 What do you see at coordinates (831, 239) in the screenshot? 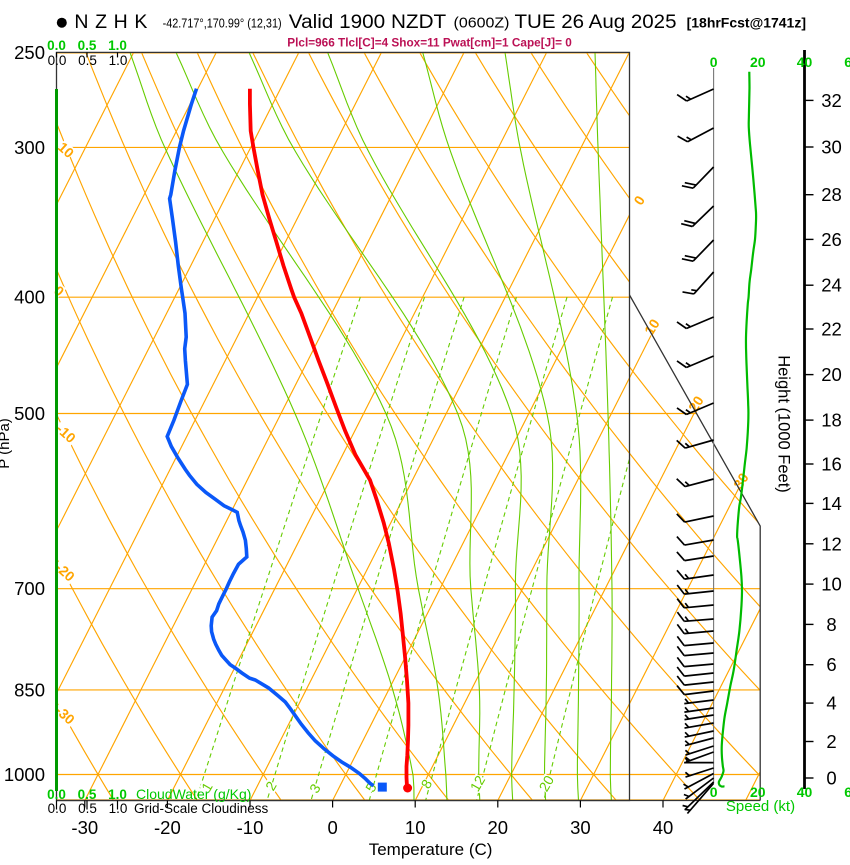
I see `svg-text: 26` at bounding box center [831, 239].